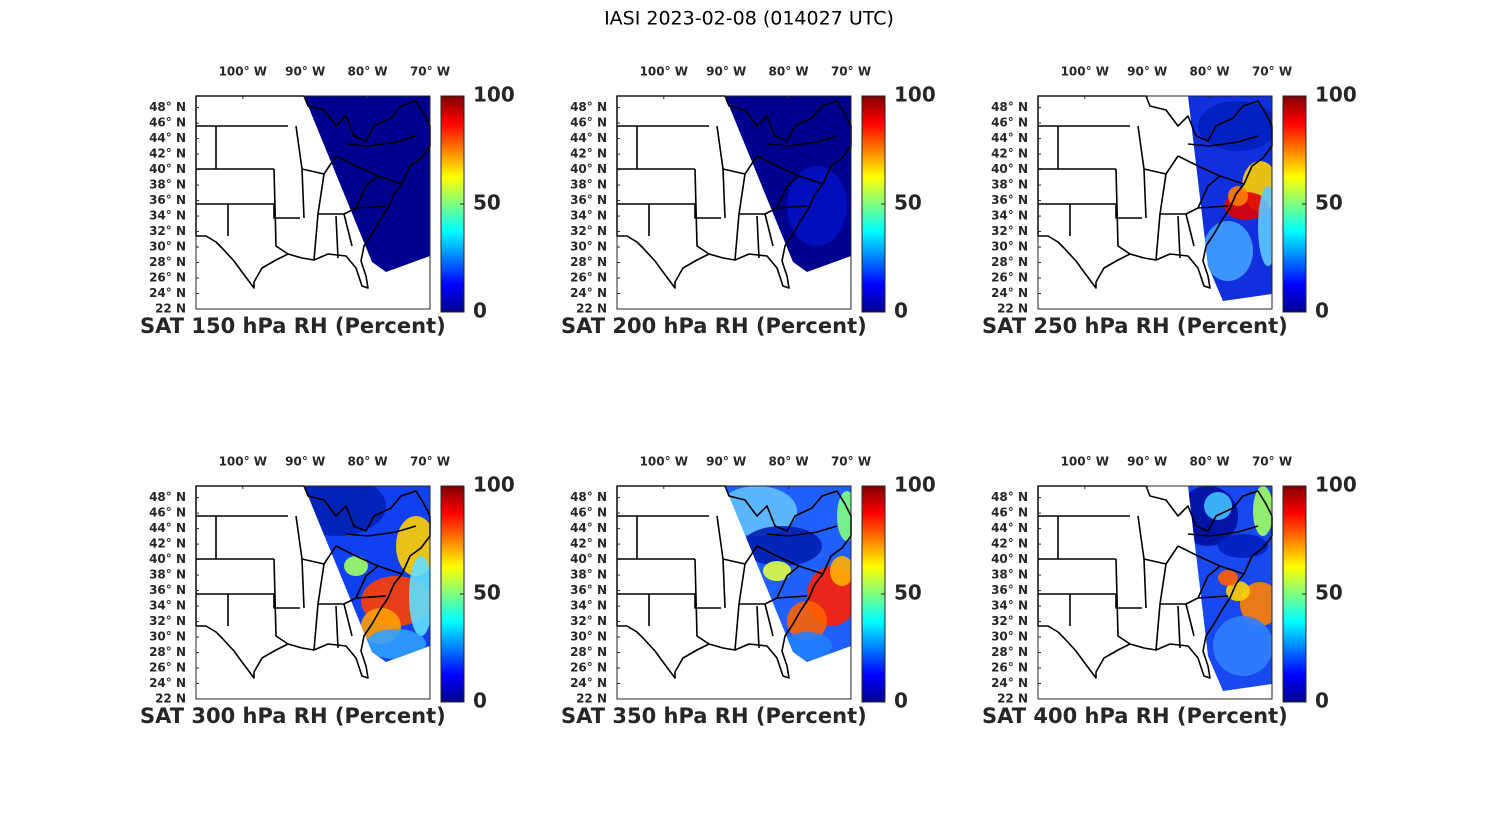 The image size is (1500, 825). I want to click on figure-title: IASI 2023-02-08 (014027 UTC), so click(749, 19).